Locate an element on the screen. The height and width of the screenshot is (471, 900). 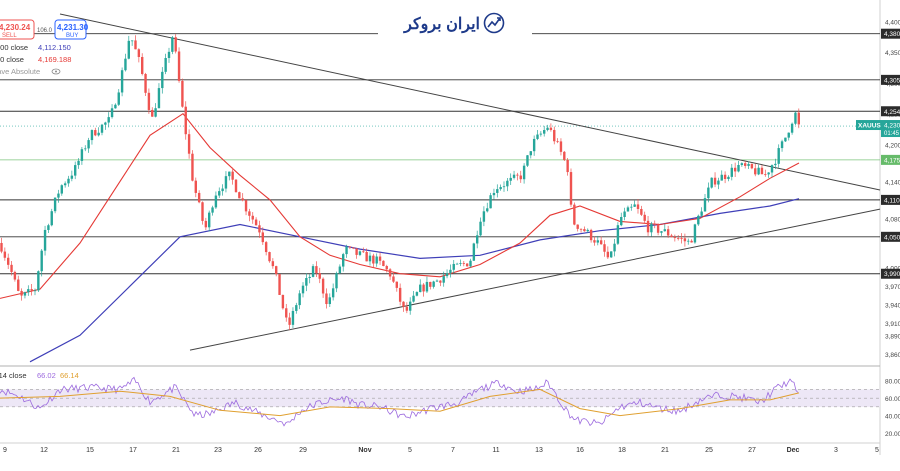
time-tick-label: 11 is located at coordinates (495, 450).